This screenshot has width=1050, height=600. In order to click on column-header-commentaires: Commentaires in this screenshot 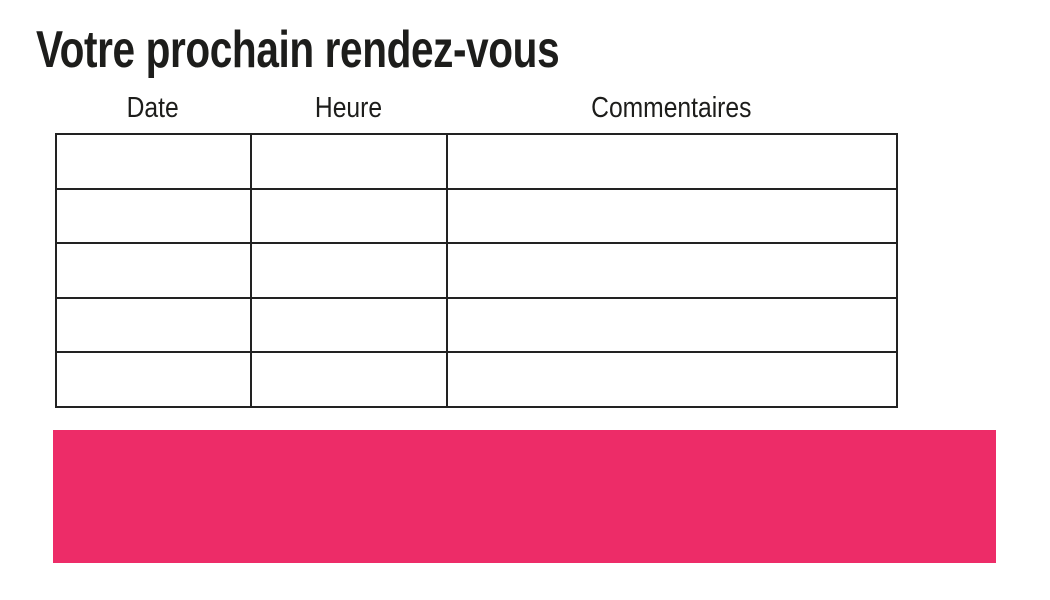, I will do `click(671, 108)`.